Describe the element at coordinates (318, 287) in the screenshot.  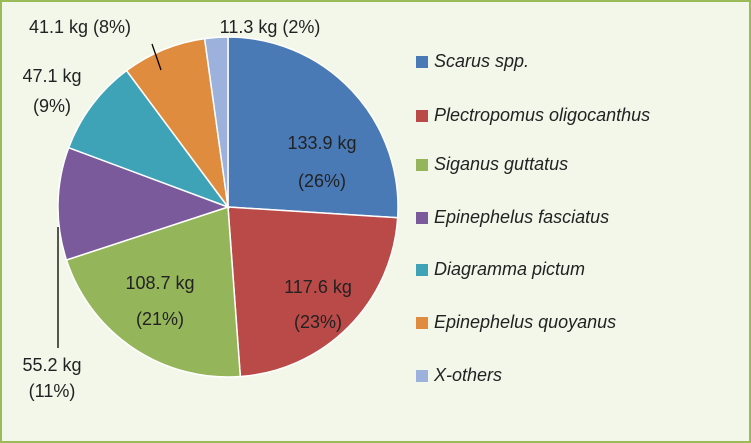
I see `data-label: 117.6 kg` at that location.